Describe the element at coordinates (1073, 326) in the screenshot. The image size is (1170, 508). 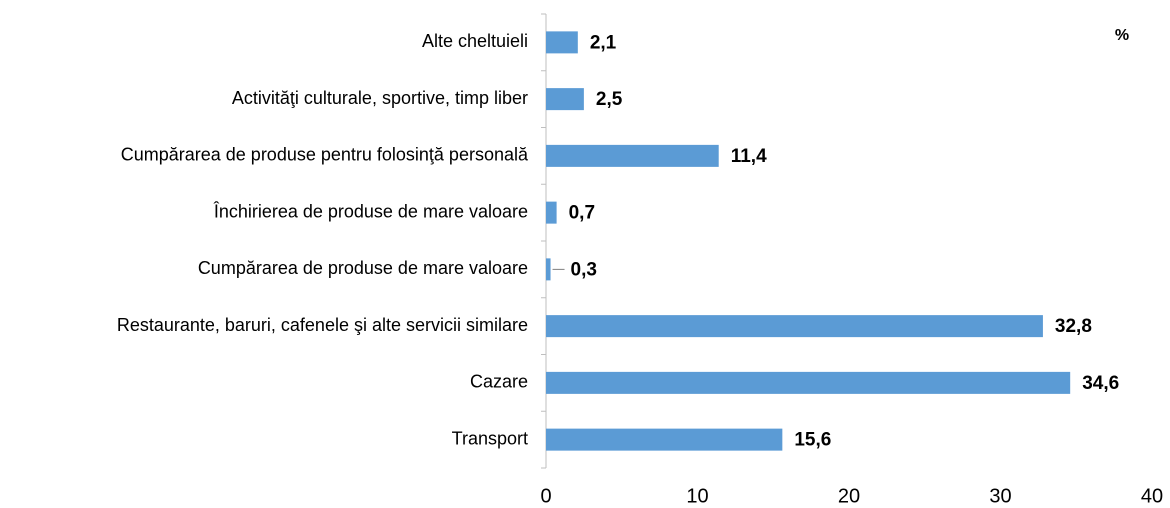
I see `value-label: 32,8` at that location.